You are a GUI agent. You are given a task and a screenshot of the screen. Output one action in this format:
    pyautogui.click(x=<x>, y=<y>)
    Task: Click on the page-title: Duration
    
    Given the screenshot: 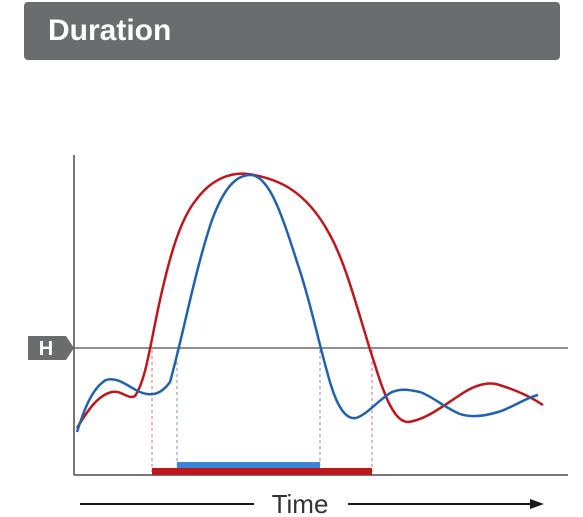 What is the action you would take?
    pyautogui.click(x=110, y=30)
    